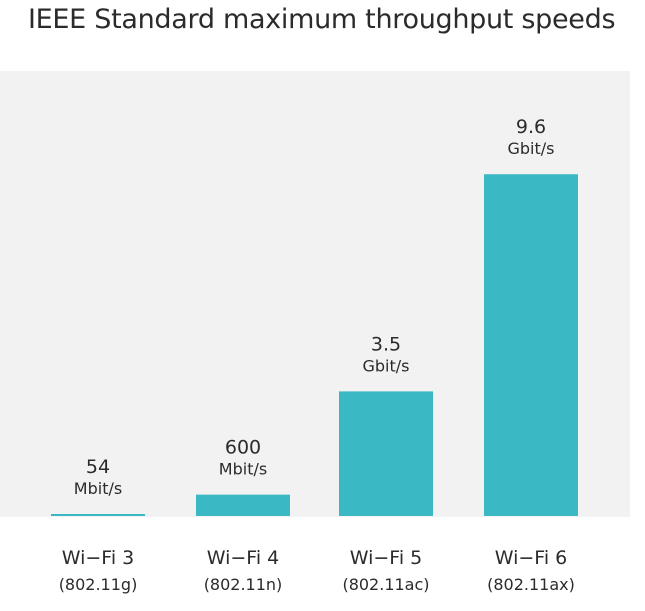 This screenshot has height=611, width=645. I want to click on bar-value-label: 600, so click(243, 448).